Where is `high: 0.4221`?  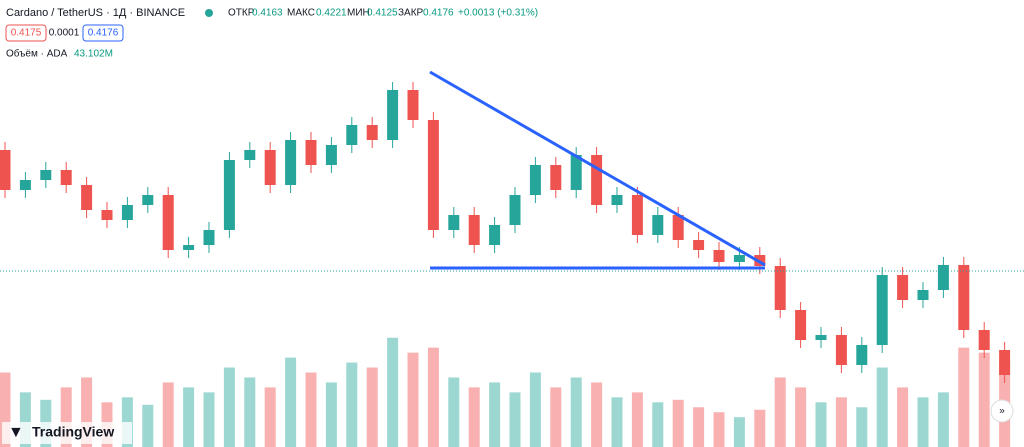
high: 0.4221 is located at coordinates (331, 13).